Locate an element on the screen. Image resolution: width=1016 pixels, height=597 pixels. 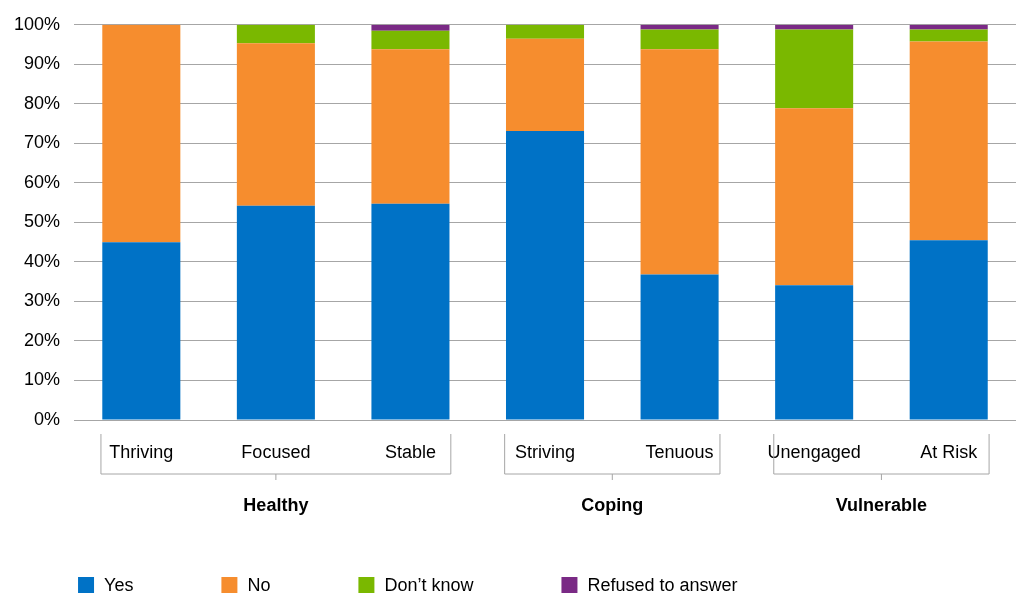
y-tick-label: 60% is located at coordinates (42, 181).